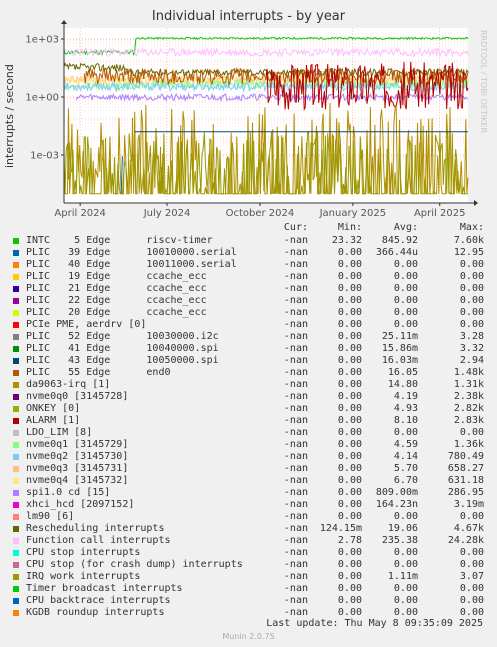  What do you see at coordinates (465, 540) in the screenshot?
I see `legend-max: 24.28k` at bounding box center [465, 540].